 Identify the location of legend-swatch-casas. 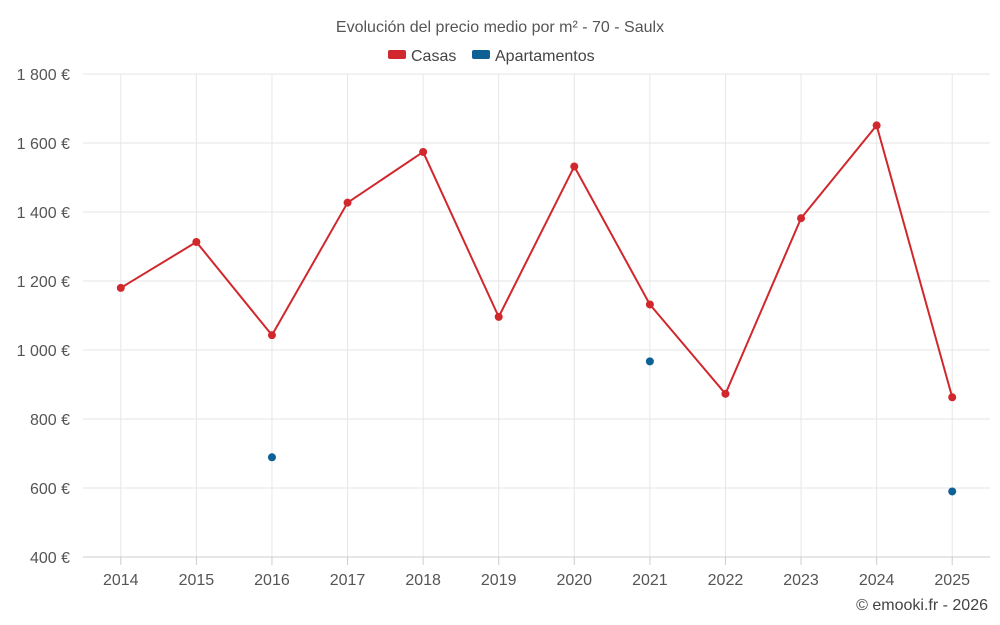
(397, 54).